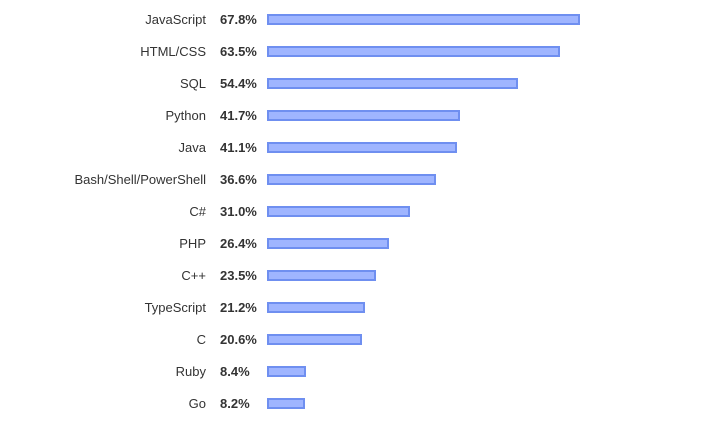 The image size is (703, 426). I want to click on data-label: 26.4%, so click(238, 243).